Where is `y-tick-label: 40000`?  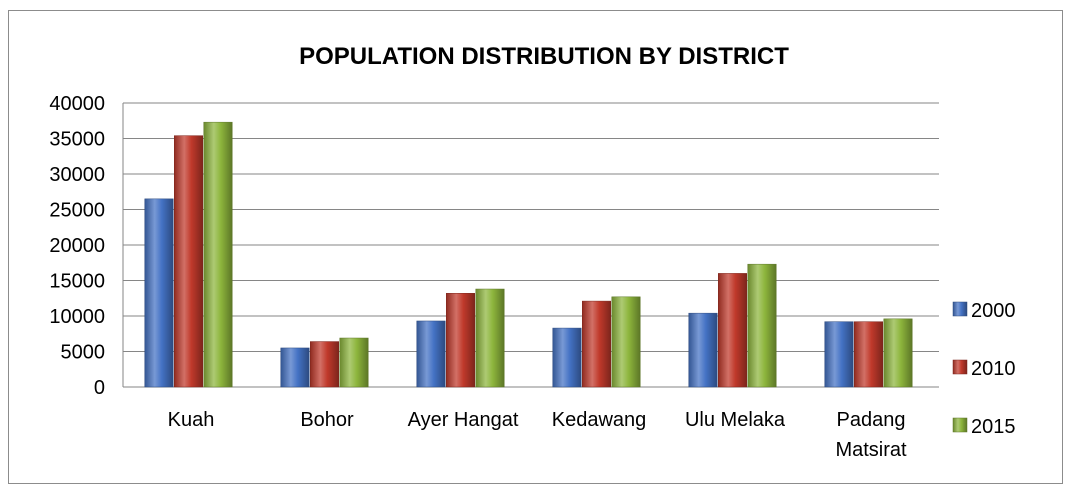 y-tick-label: 40000 is located at coordinates (77, 104).